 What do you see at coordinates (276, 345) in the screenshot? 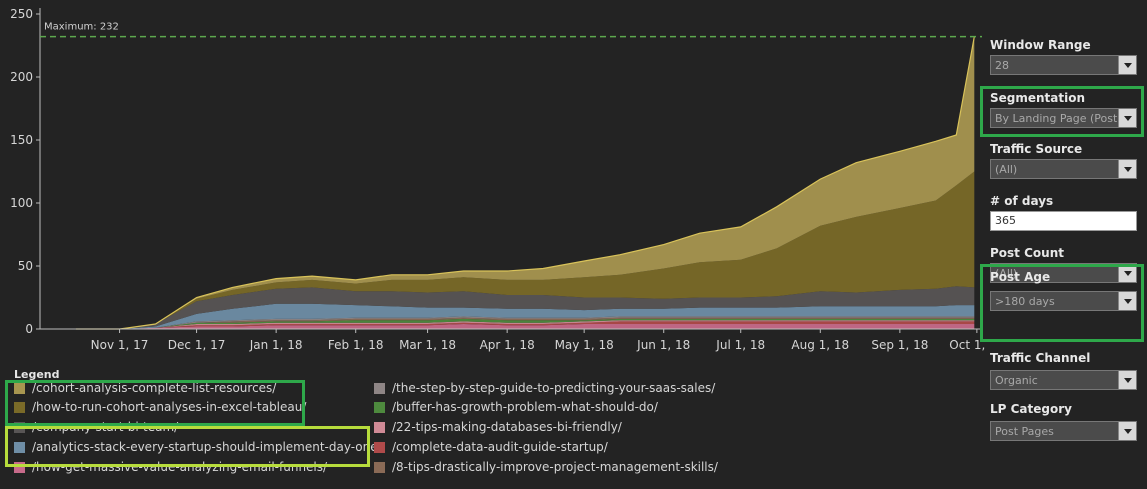
I see `x-tick-label: Jan 1, 18` at bounding box center [276, 345].